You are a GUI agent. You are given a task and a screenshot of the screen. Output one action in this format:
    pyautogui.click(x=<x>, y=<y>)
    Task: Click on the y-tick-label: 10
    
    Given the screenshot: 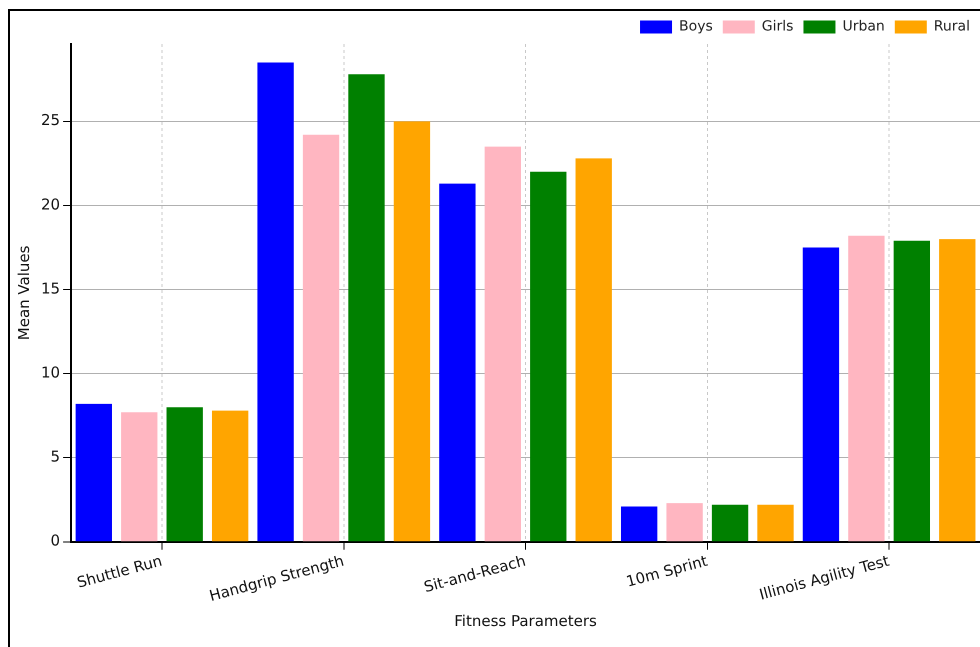 What is the action you would take?
    pyautogui.click(x=50, y=372)
    